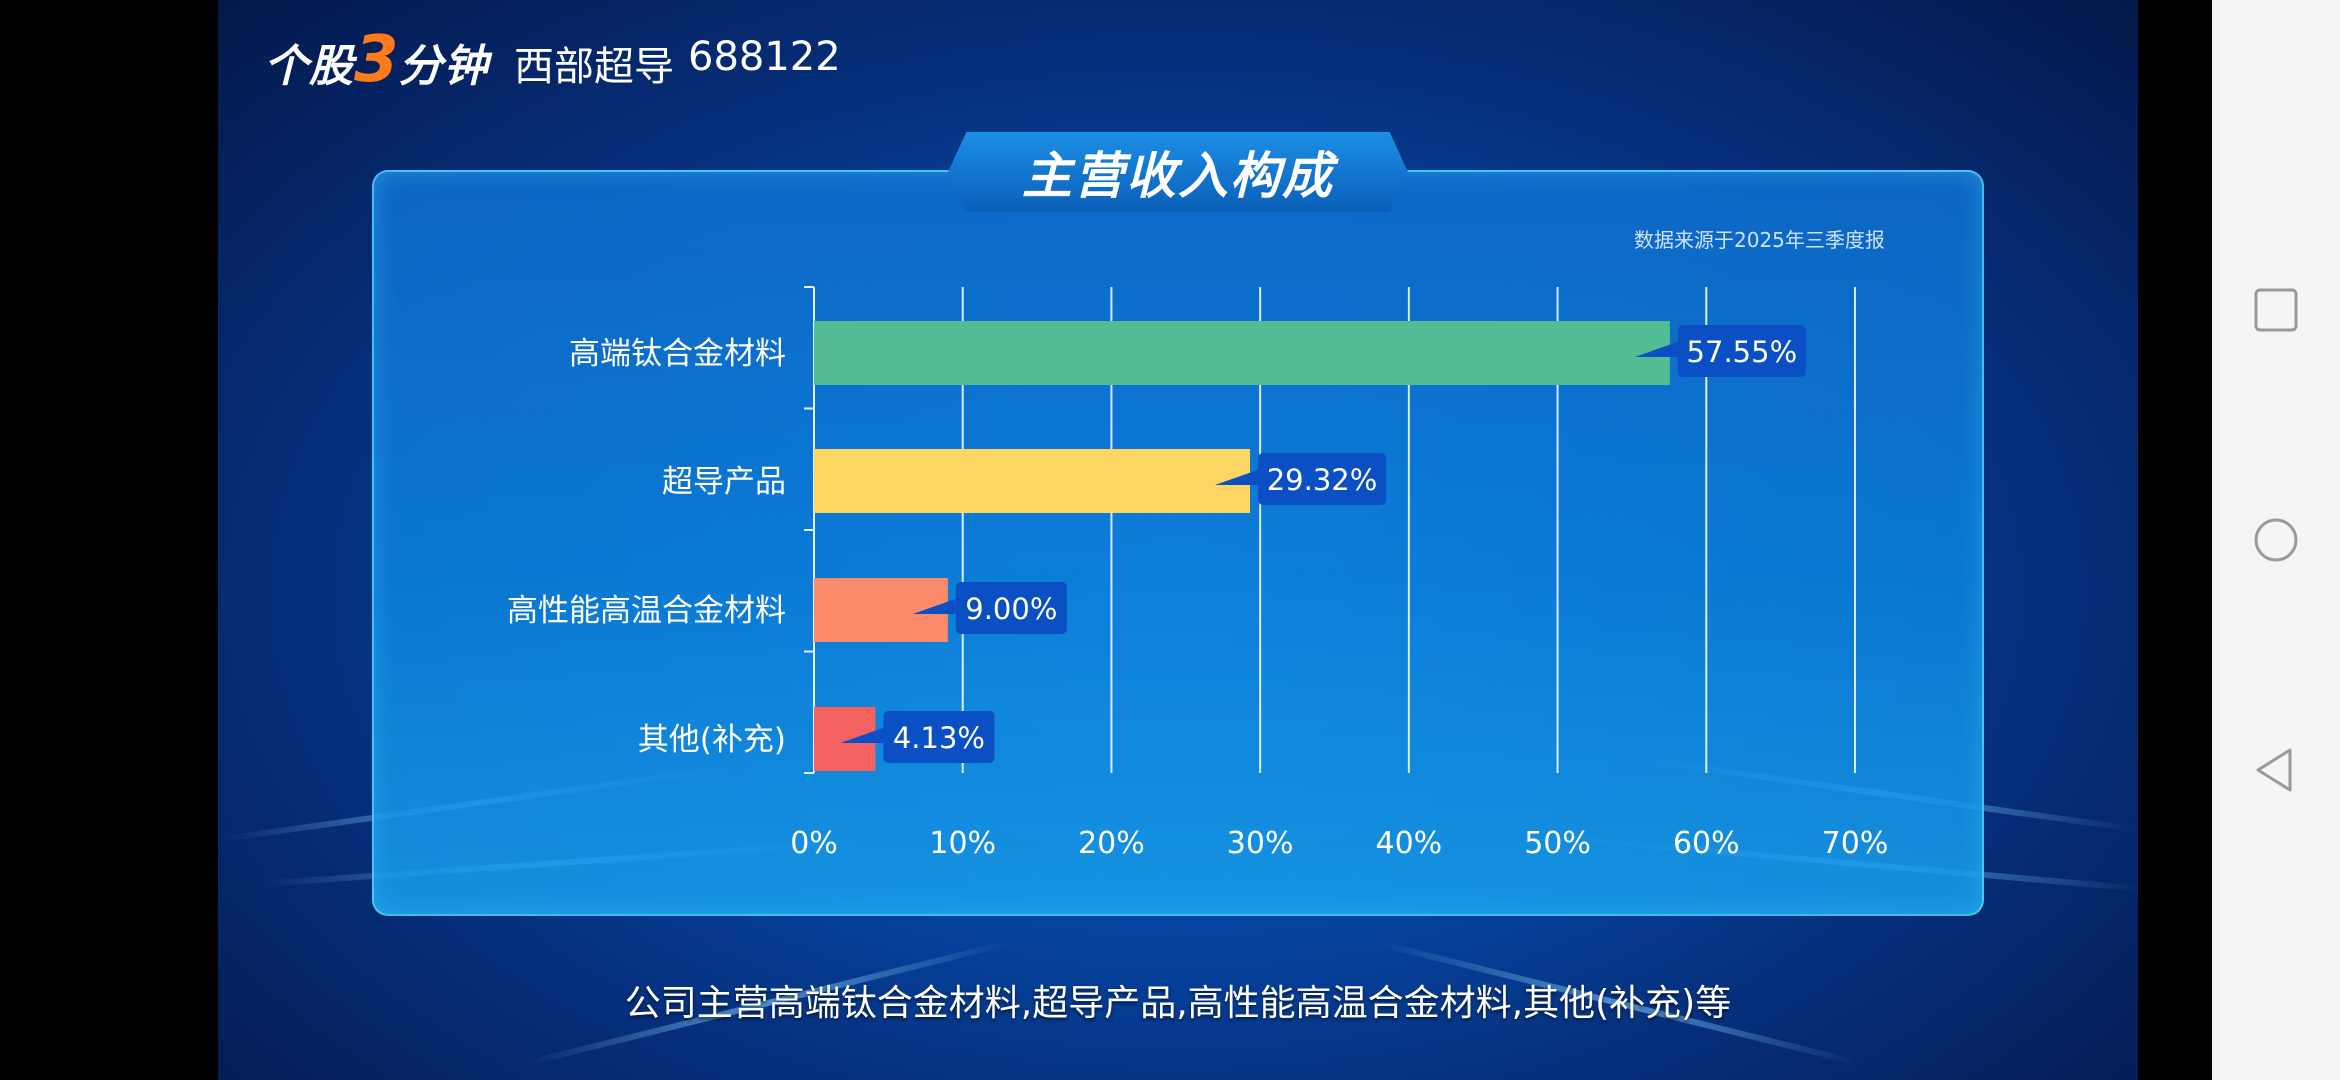 Image resolution: width=2340 pixels, height=1080 pixels. What do you see at coordinates (646, 611) in the screenshot?
I see `category-label: 高性能高温合金材料` at bounding box center [646, 611].